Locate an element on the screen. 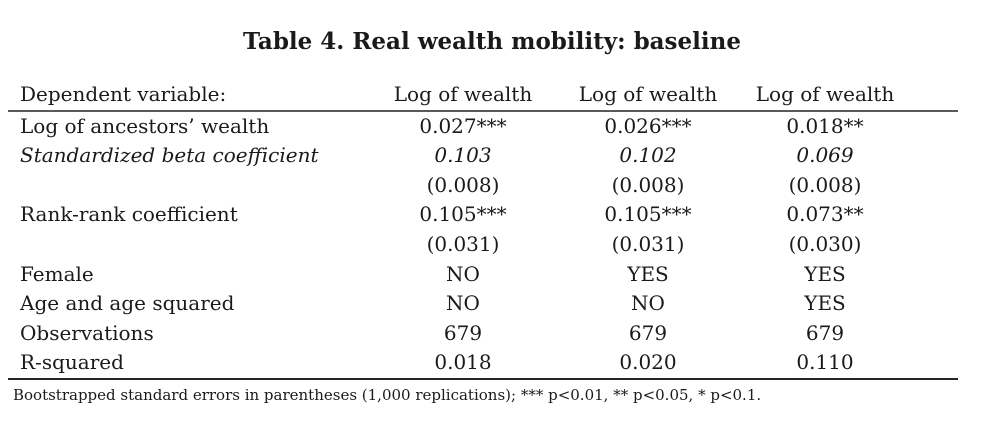 This screenshot has height=440, width=984. cell: 0.073** is located at coordinates (825, 214).